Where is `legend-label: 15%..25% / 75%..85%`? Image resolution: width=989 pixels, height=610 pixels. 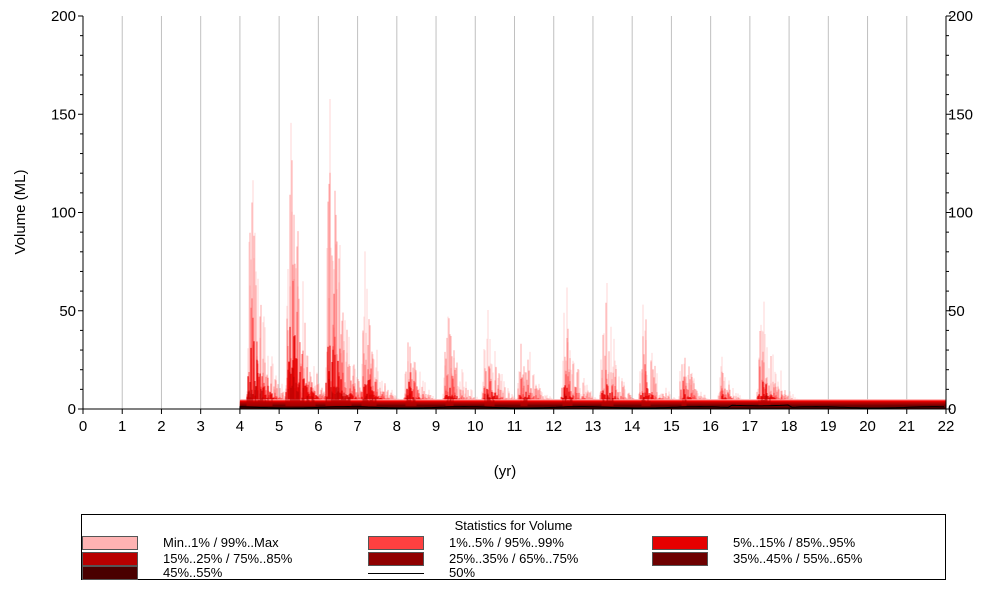 legend-label: 15%..25% / 75%..85% is located at coordinates (228, 558).